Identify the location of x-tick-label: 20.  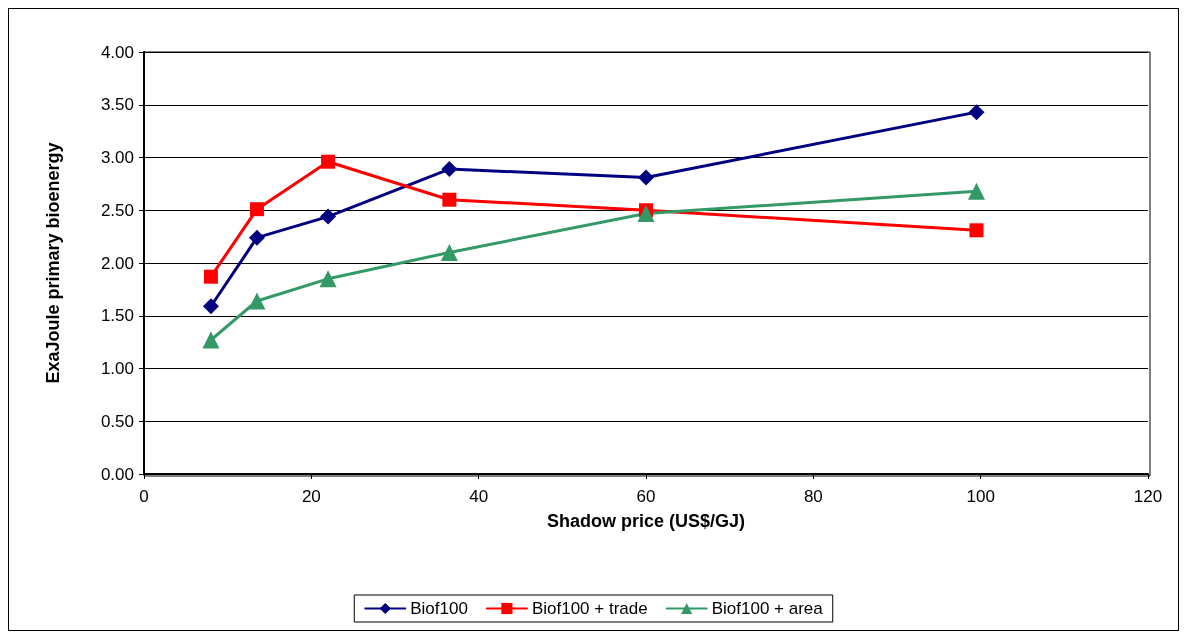
(311, 496).